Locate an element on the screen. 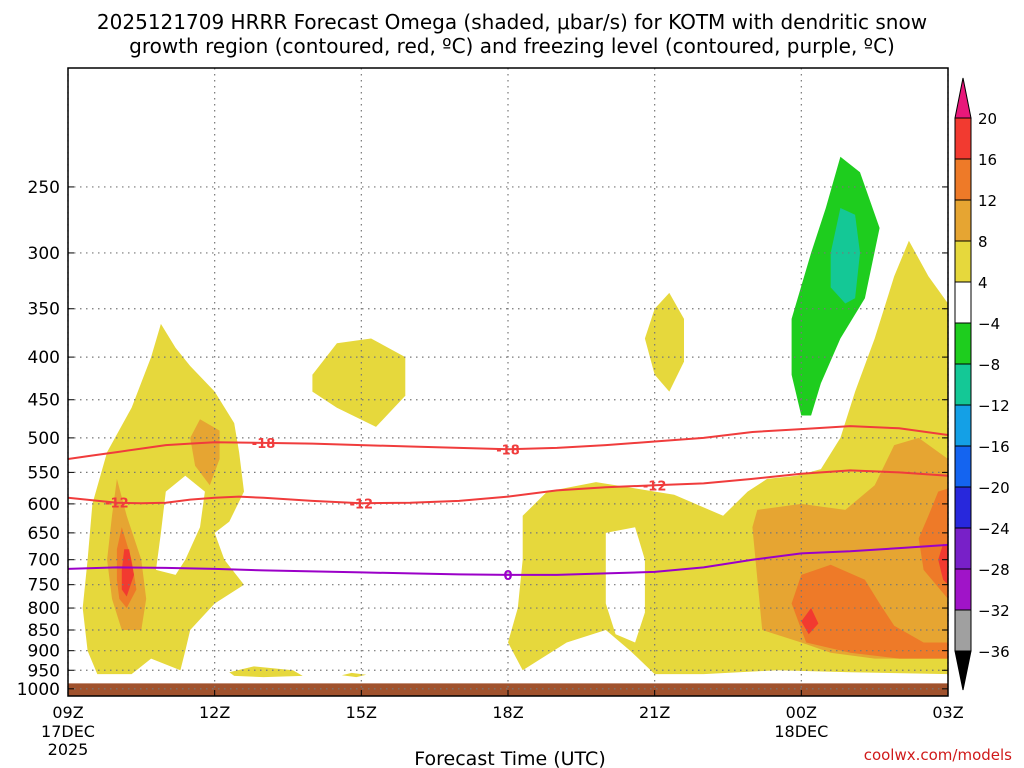 The image size is (1024, 768). y-tick-label-300: 300 is located at coordinates (44, 254).